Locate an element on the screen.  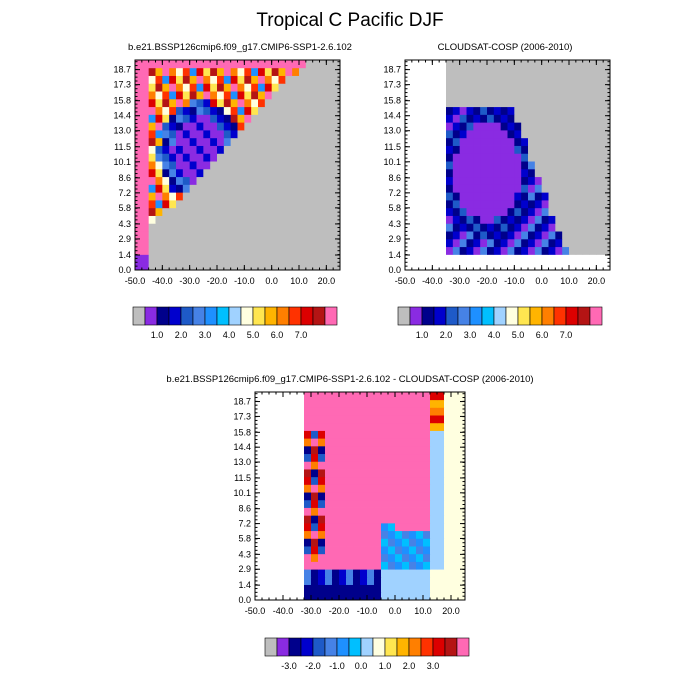
colorbar-label: 1.0 is located at coordinates (157, 335).